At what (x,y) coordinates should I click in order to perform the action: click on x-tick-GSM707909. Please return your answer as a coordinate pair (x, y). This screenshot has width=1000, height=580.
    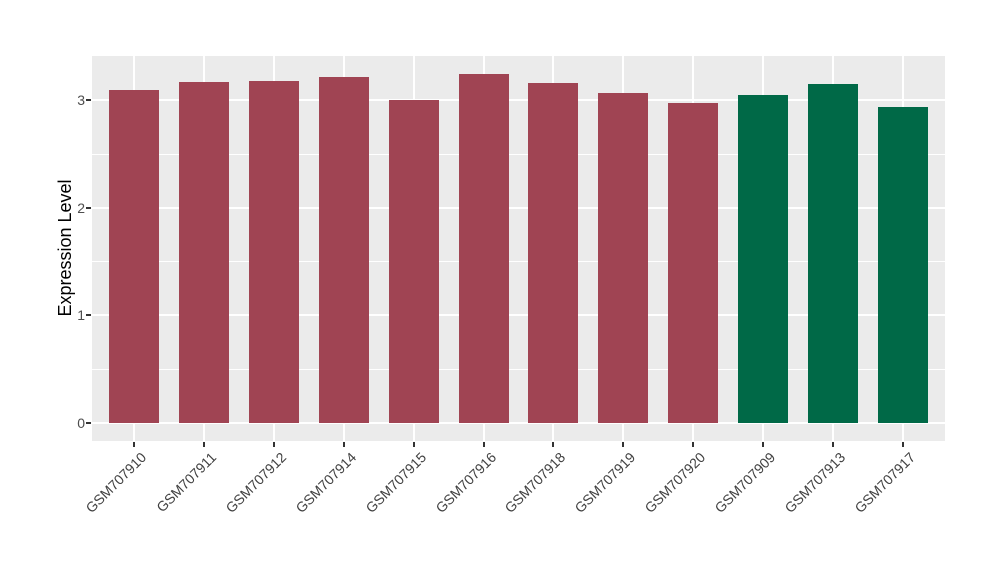
    Looking at the image, I should click on (763, 444).